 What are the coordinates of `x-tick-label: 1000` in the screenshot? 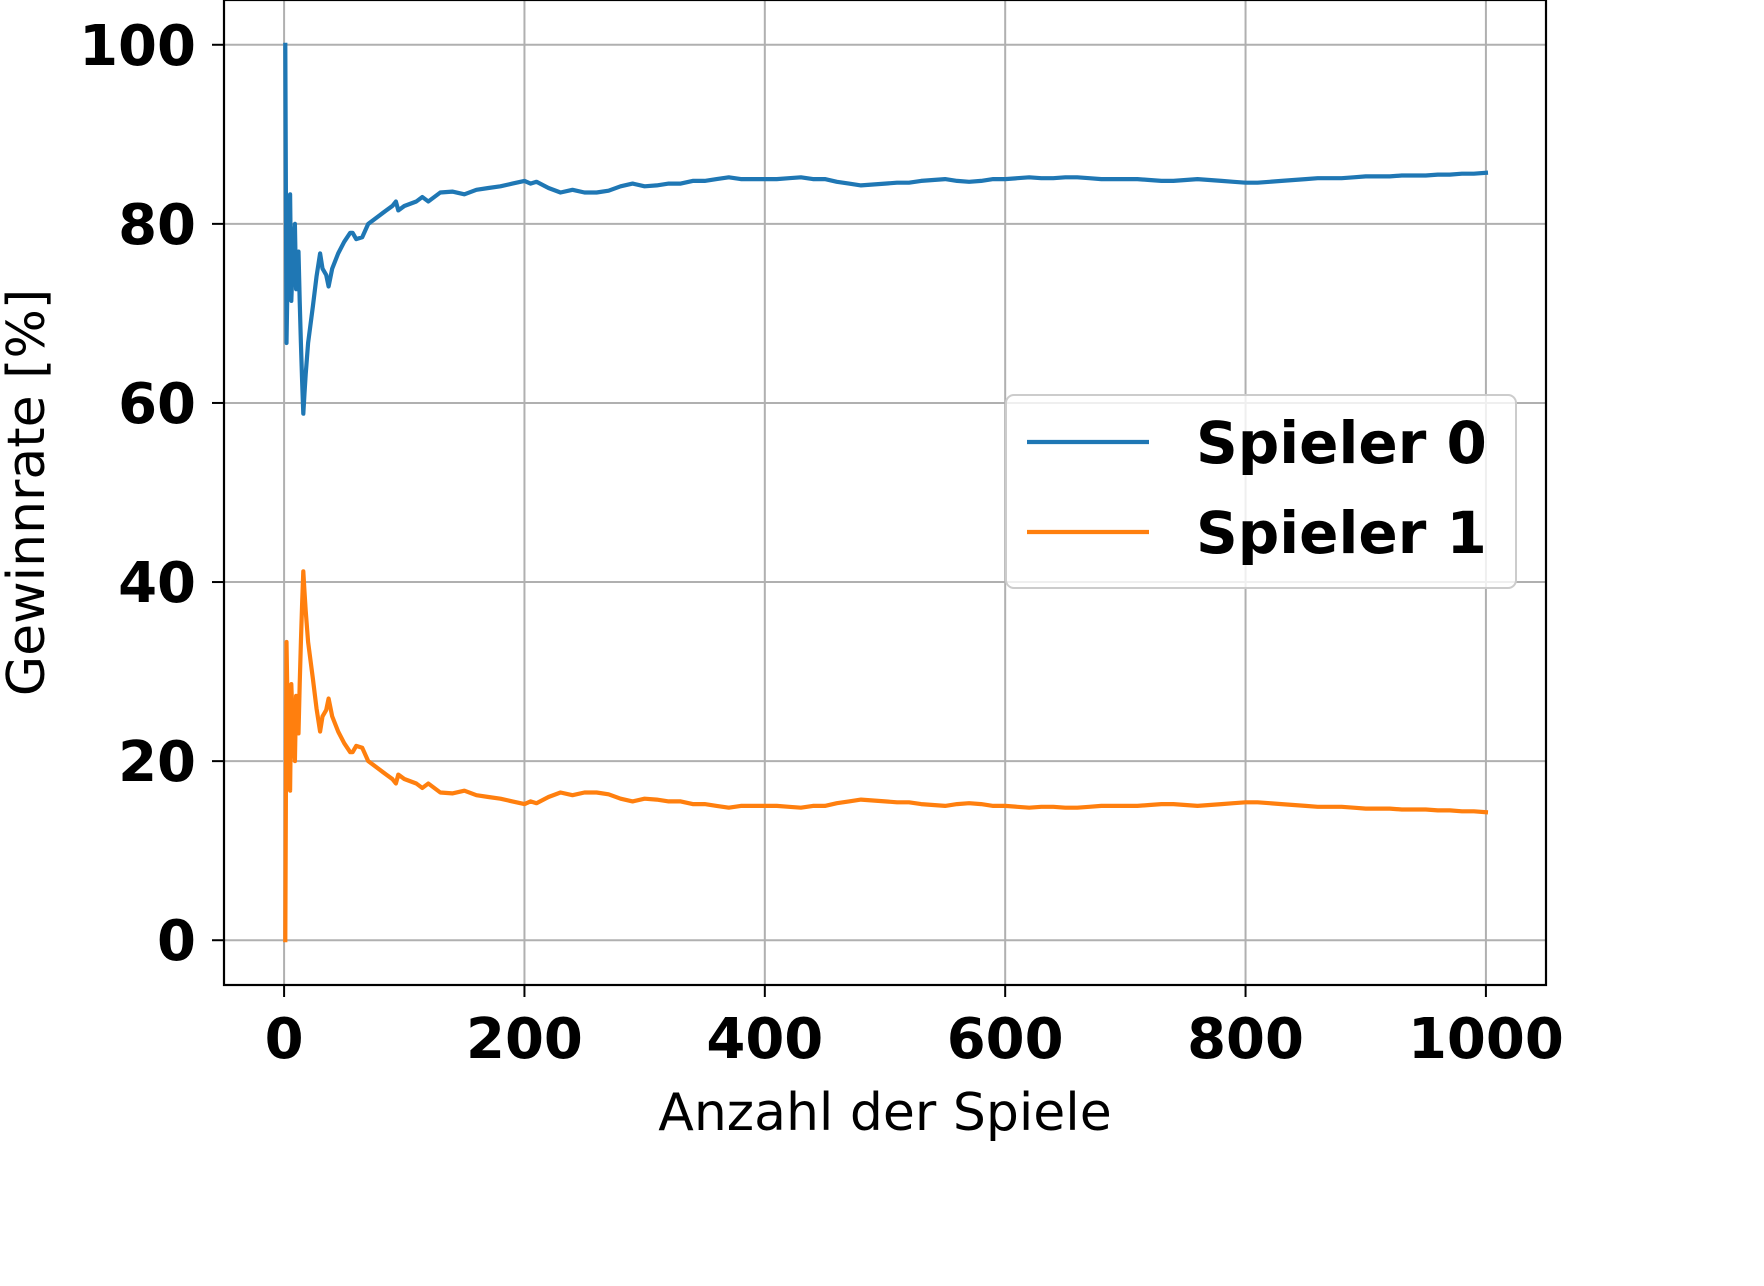 It's located at (1486, 1039).